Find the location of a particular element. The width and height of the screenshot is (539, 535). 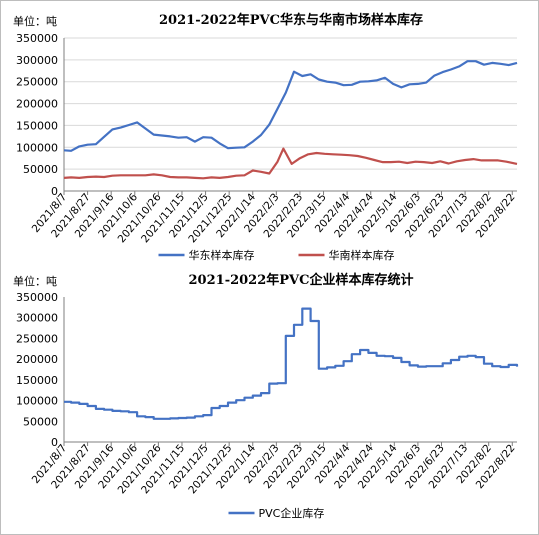

chart1-y-tick-label: 150000 is located at coordinates (37, 125).